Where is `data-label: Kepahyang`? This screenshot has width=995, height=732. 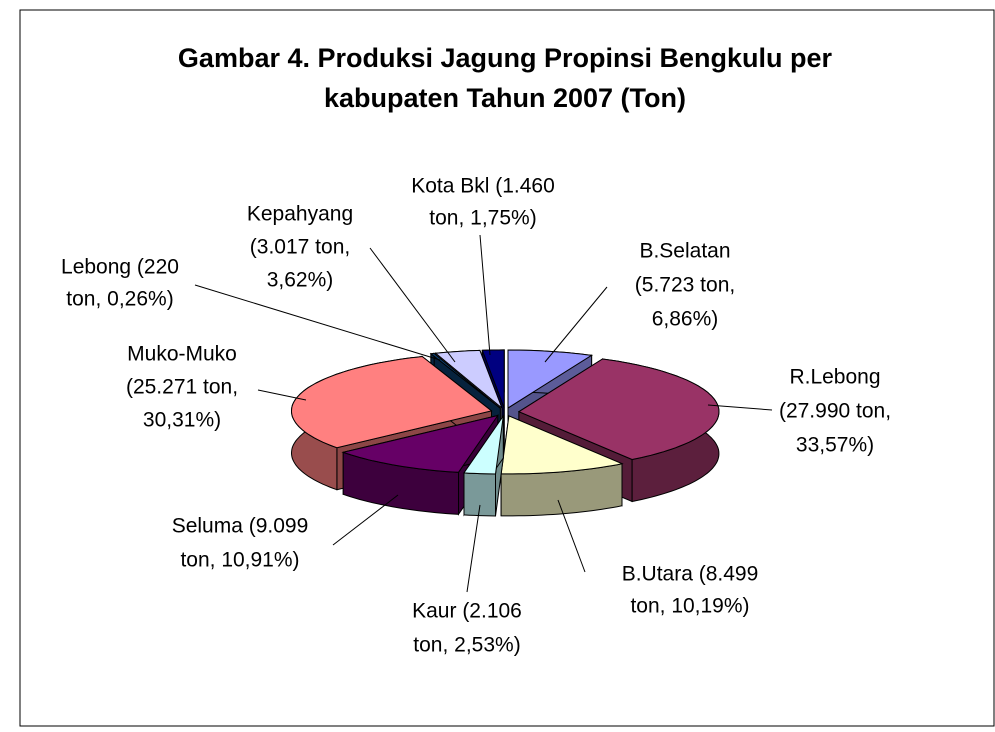 data-label: Kepahyang is located at coordinates (300, 214).